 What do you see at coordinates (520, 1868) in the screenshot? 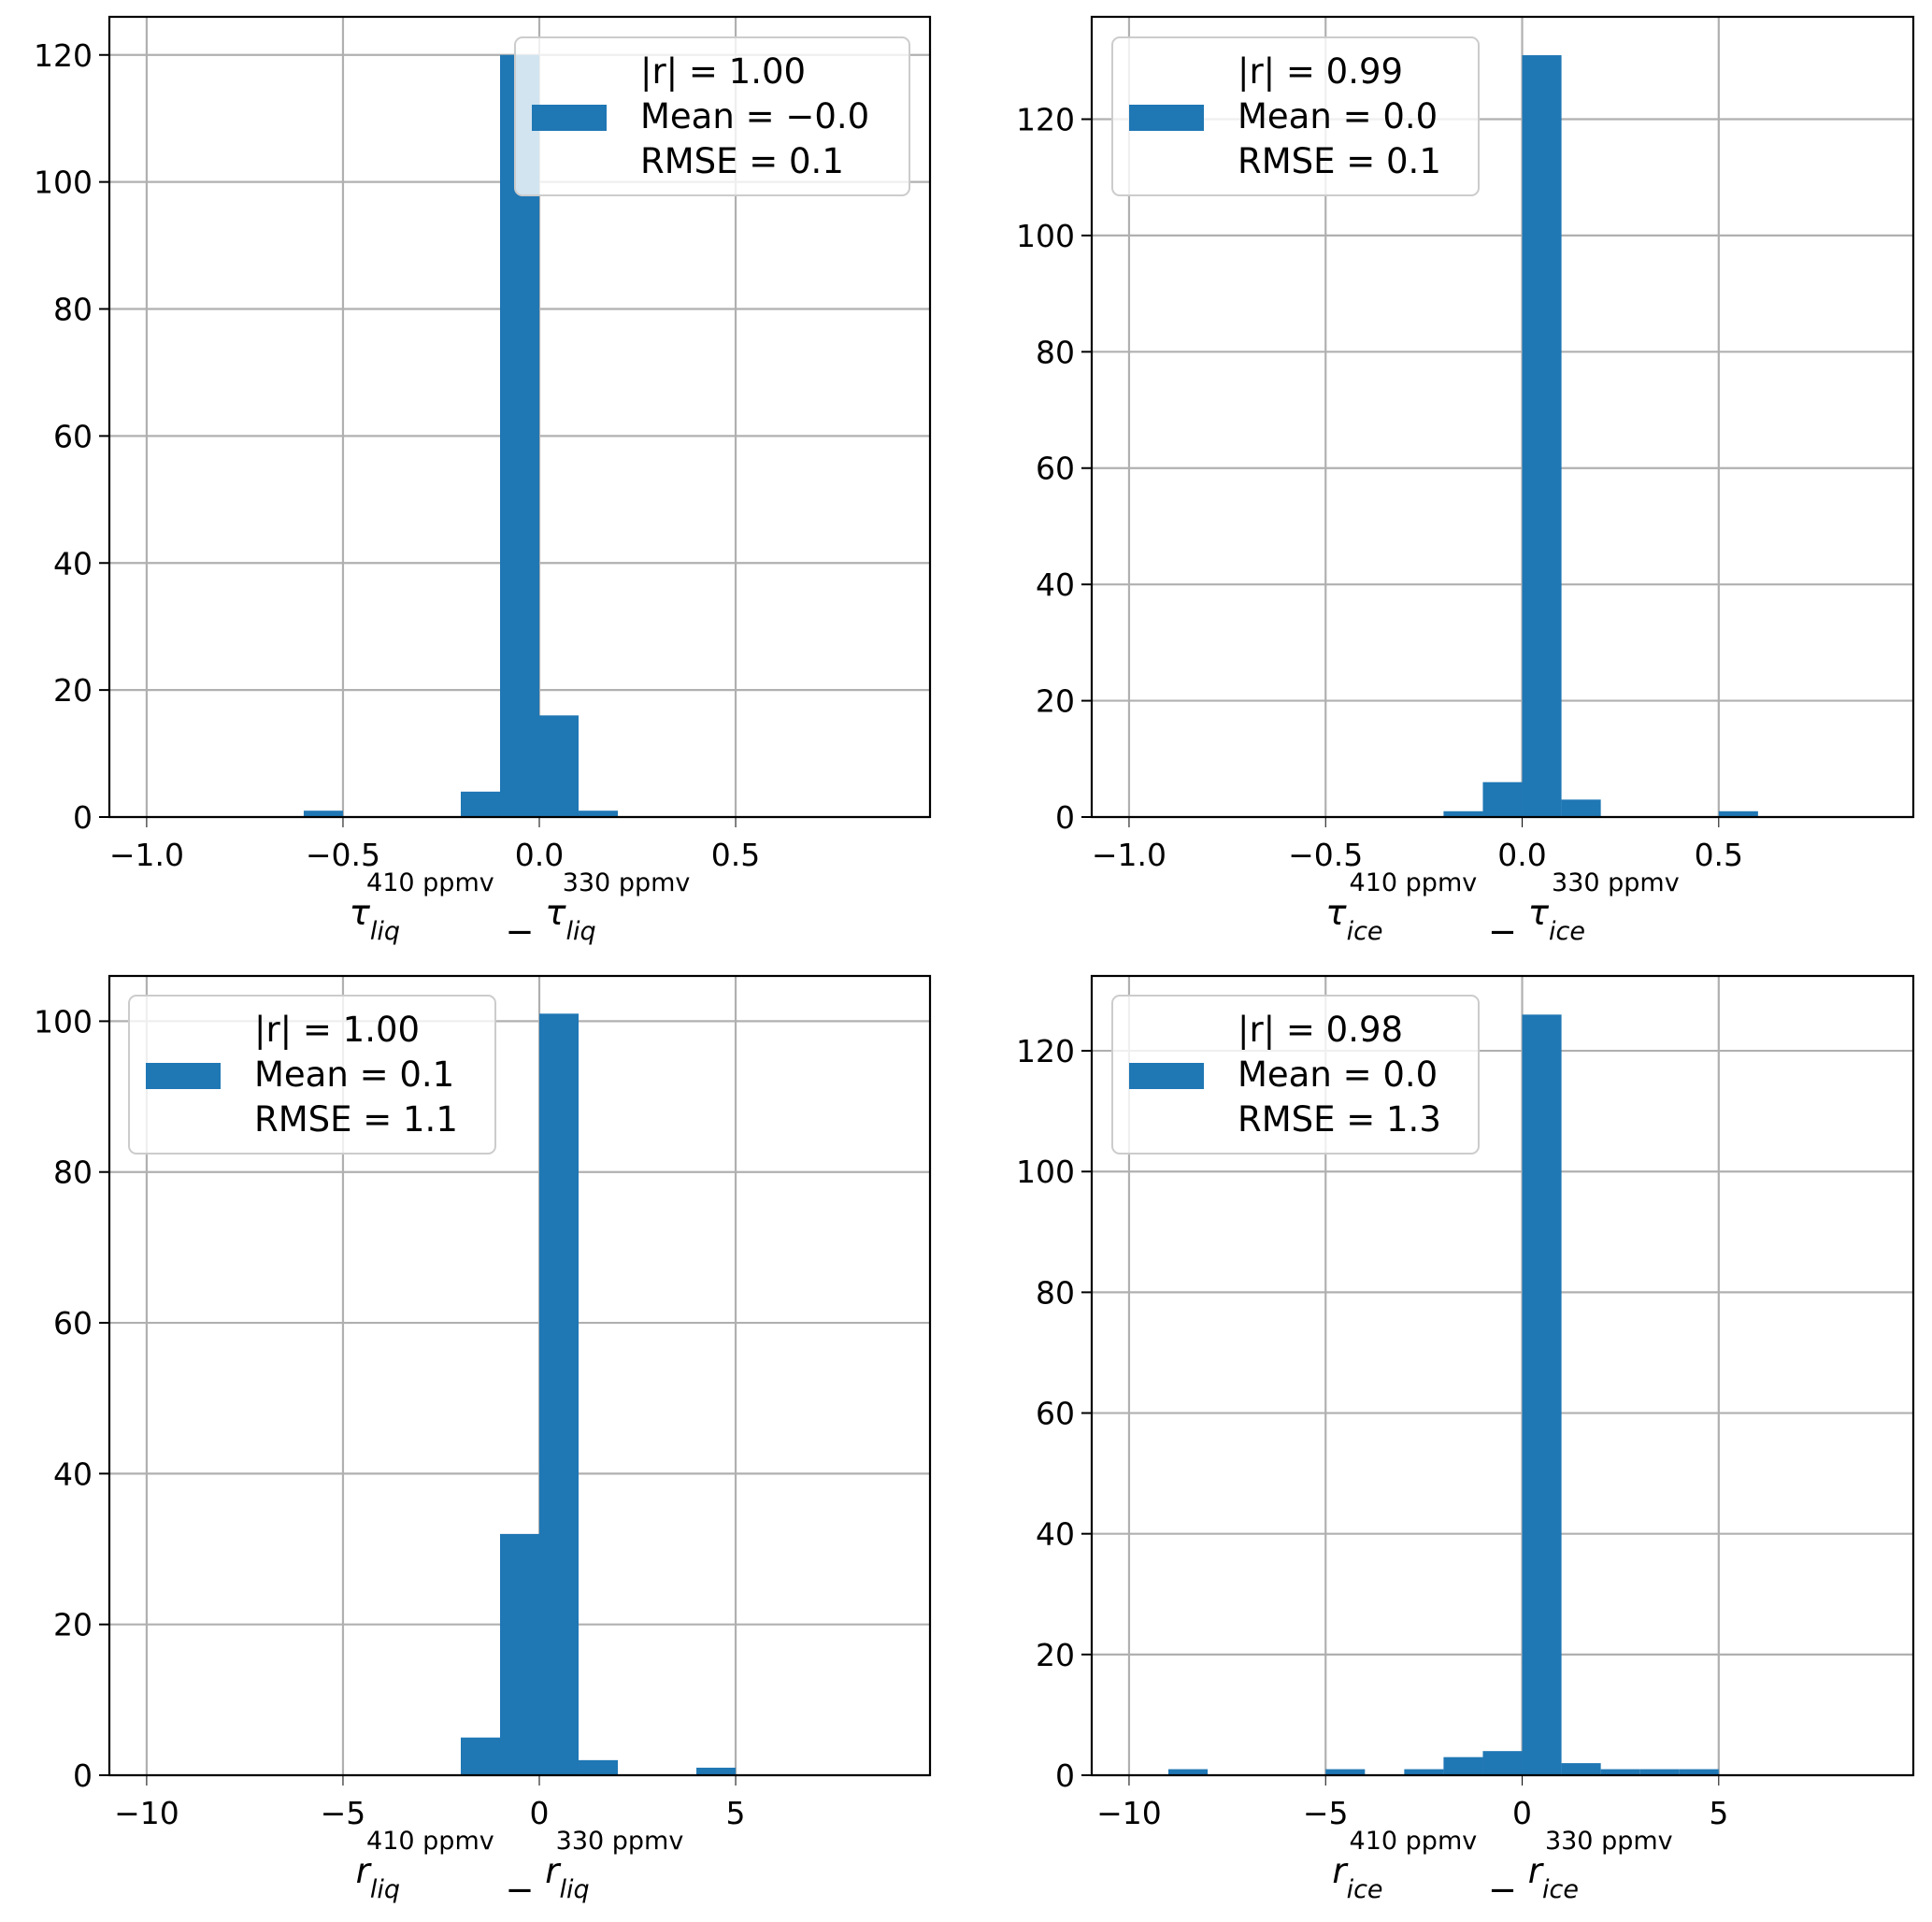
I see `x-axis-label: rliq410 ppmv − rliq330 ppmv` at bounding box center [520, 1868].